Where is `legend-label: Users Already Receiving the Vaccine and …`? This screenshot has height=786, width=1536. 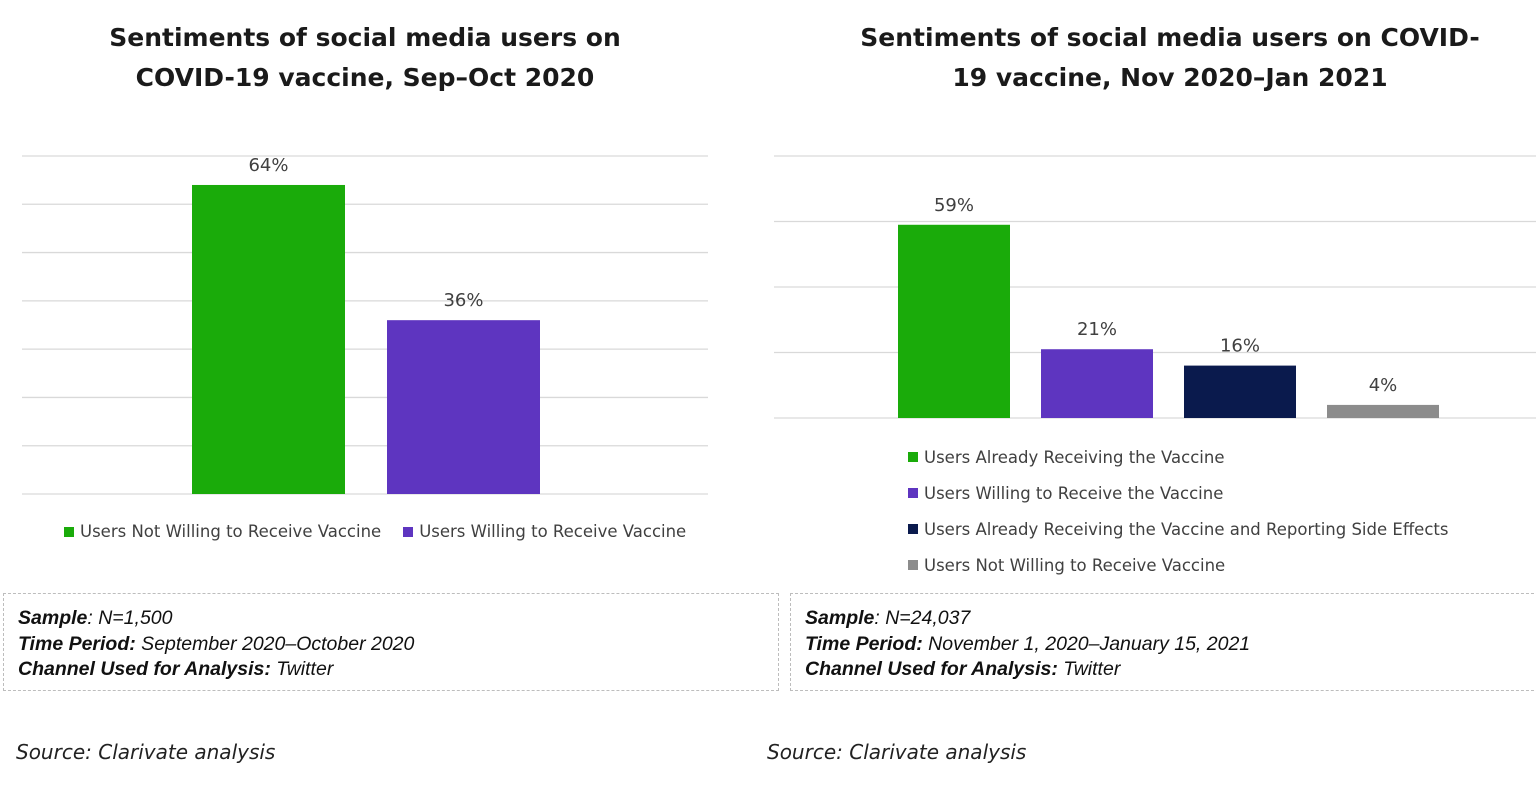
legend-label: Users Already Receiving the Vaccine and … is located at coordinates (1186, 529).